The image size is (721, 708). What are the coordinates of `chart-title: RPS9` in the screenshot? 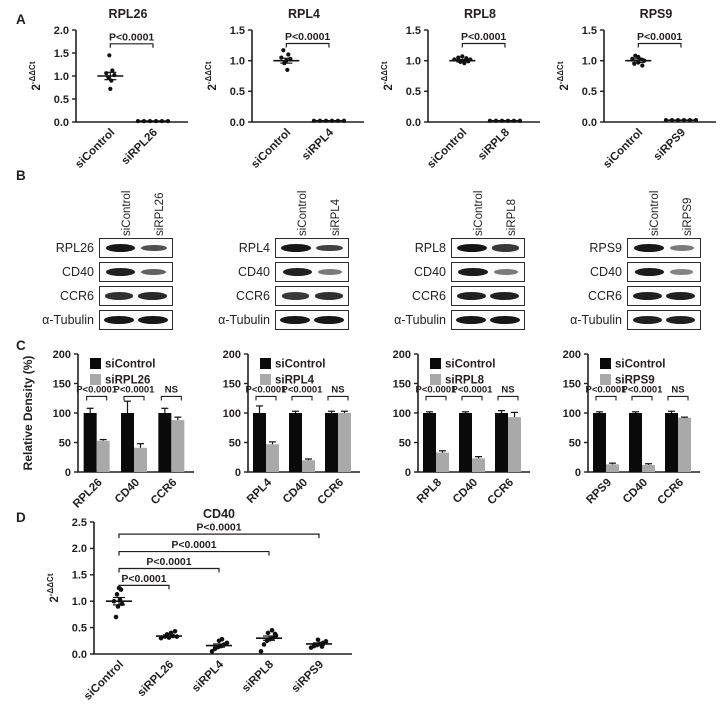 It's located at (656, 14).